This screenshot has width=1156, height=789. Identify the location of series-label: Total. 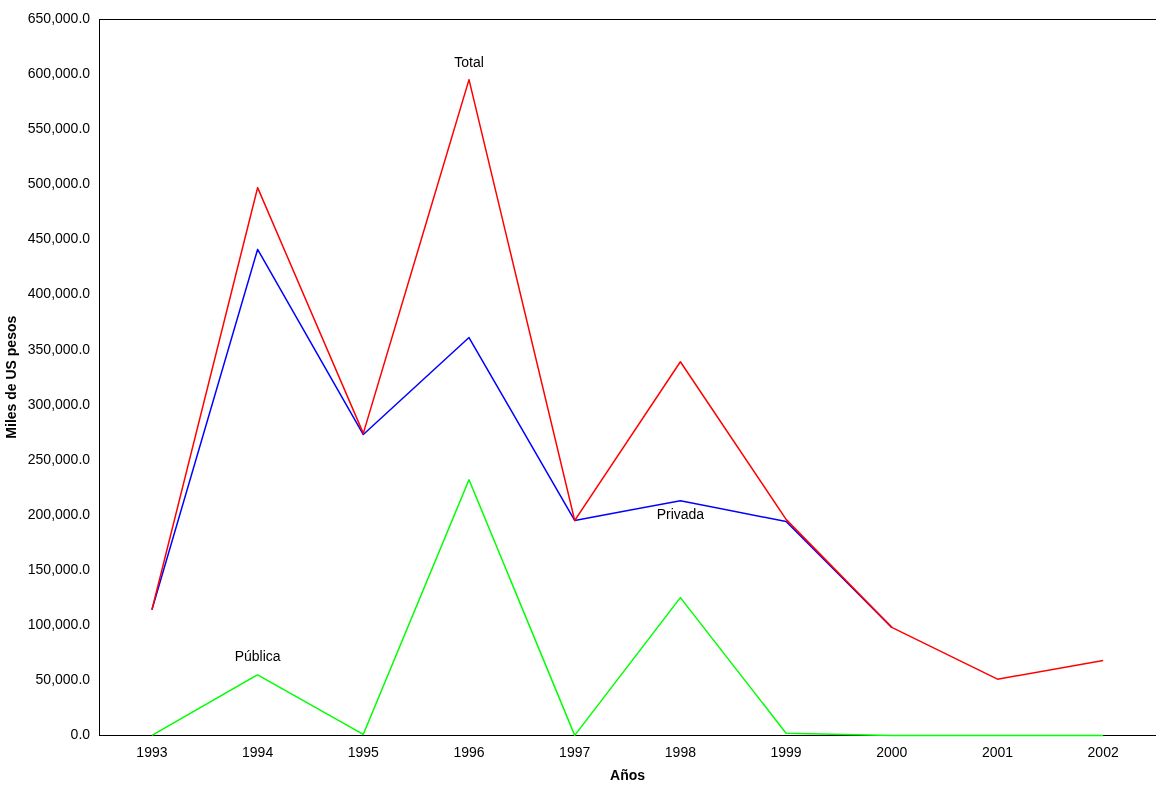
(469, 62).